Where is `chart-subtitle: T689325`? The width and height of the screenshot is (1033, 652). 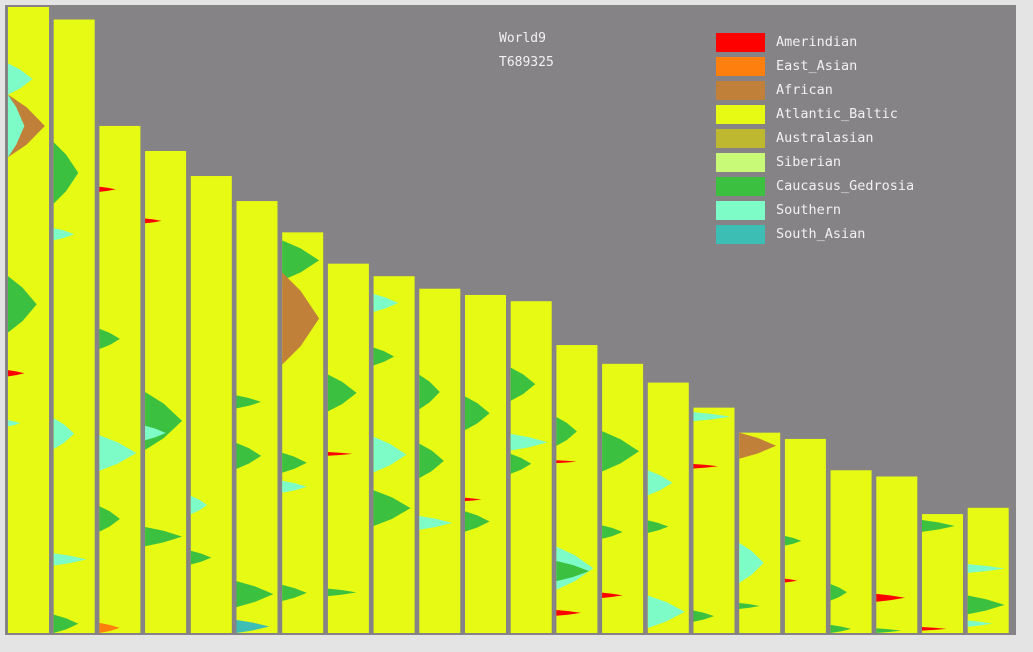
chart-subtitle: T689325 is located at coordinates (526, 62).